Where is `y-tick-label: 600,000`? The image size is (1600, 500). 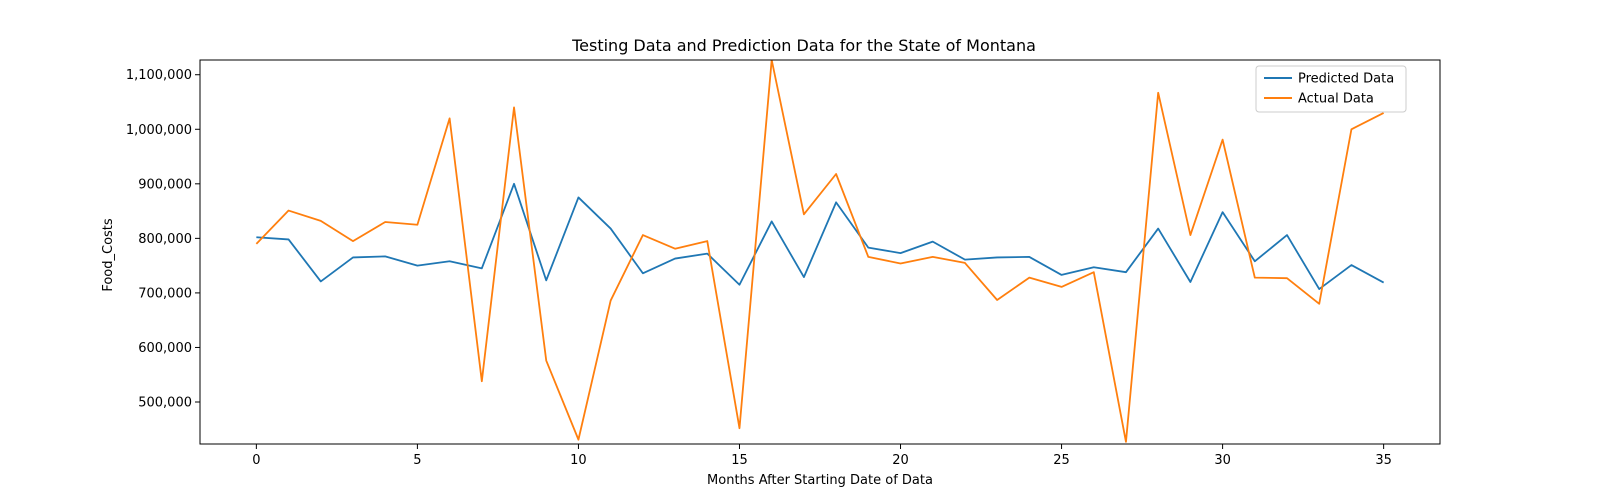 y-tick-label: 600,000 is located at coordinates (165, 348).